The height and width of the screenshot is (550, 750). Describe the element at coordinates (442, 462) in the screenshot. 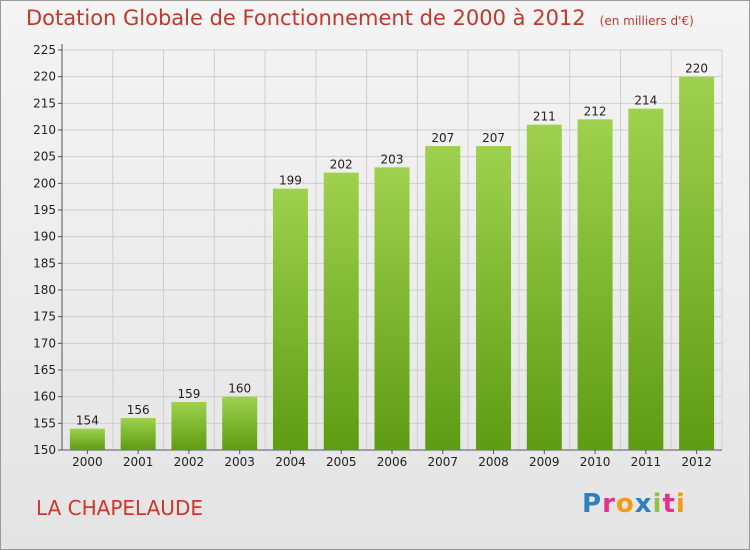

I see `x-tick-label: 2007` at that location.